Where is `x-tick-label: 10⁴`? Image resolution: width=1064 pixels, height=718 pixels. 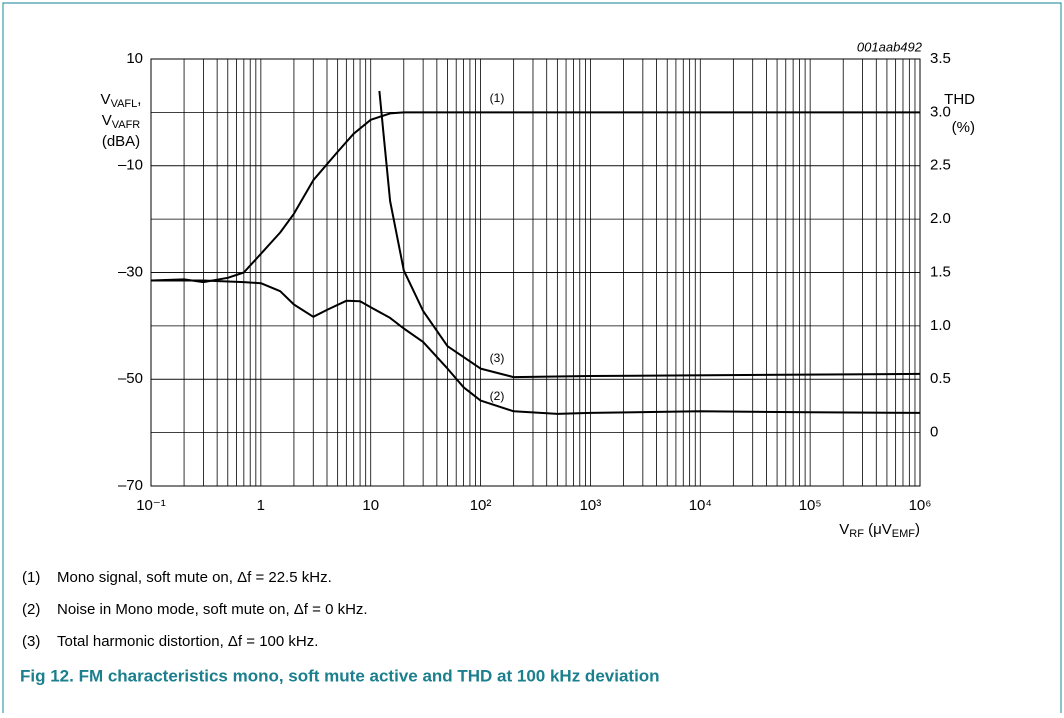 x-tick-label: 10⁴ is located at coordinates (700, 505).